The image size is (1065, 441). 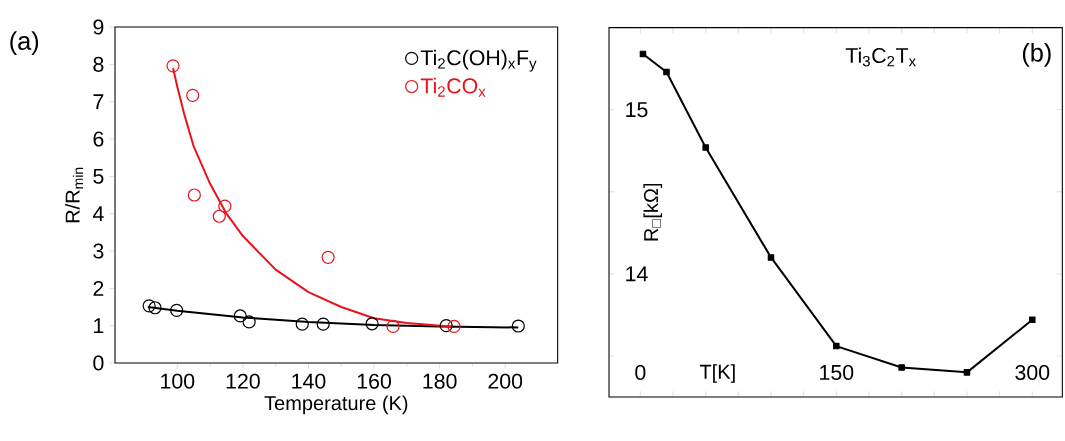 I want to click on x-tick-label: 160, so click(x=374, y=381).